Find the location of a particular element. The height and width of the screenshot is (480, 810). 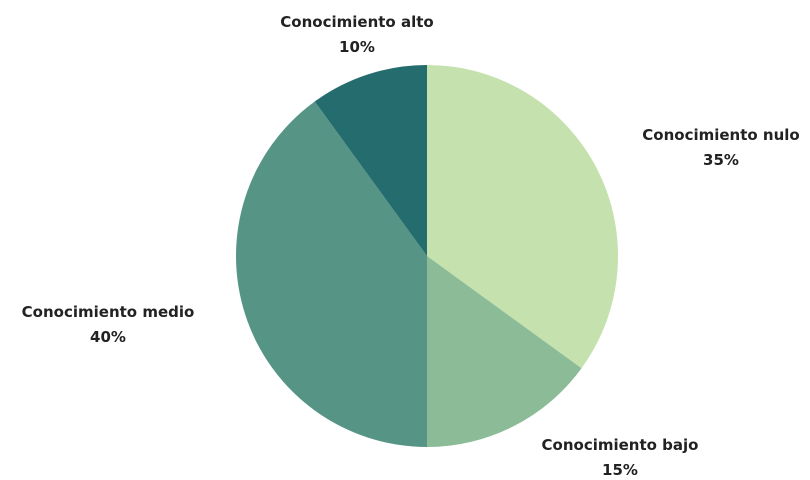

slice-category-label: Conocimiento nulo is located at coordinates (720, 135).